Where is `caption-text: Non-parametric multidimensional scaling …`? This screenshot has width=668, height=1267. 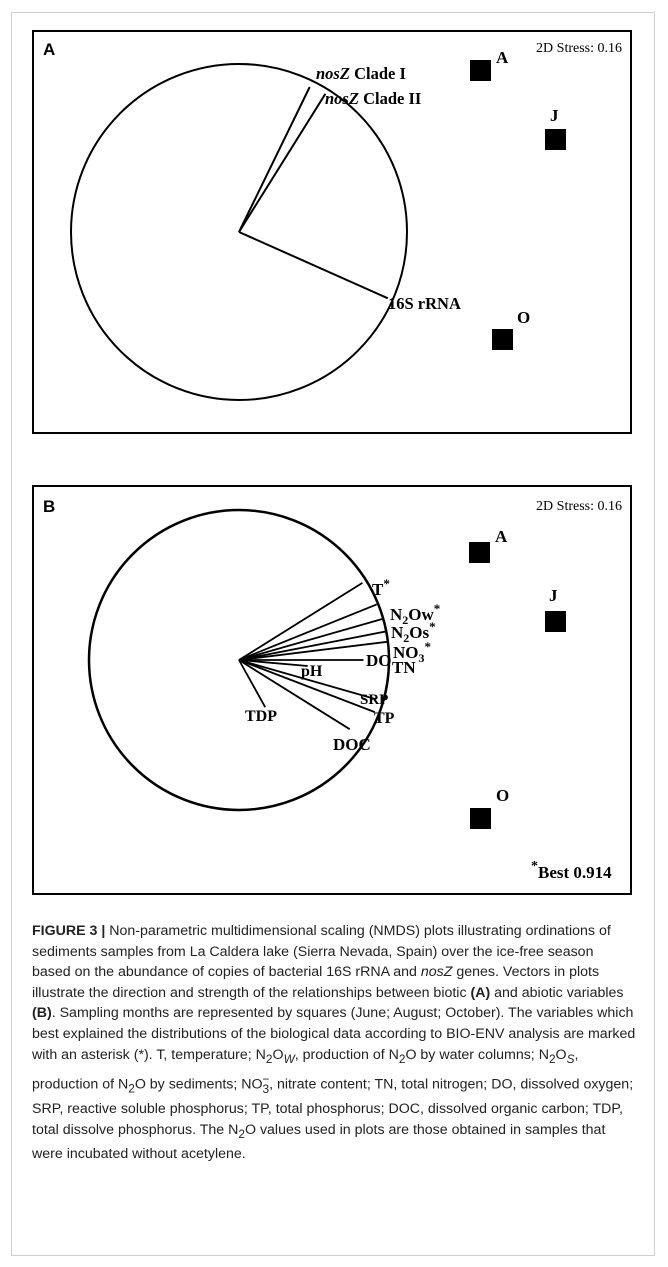 caption-text: Non-parametric multidimensional scaling … is located at coordinates (321, 952).